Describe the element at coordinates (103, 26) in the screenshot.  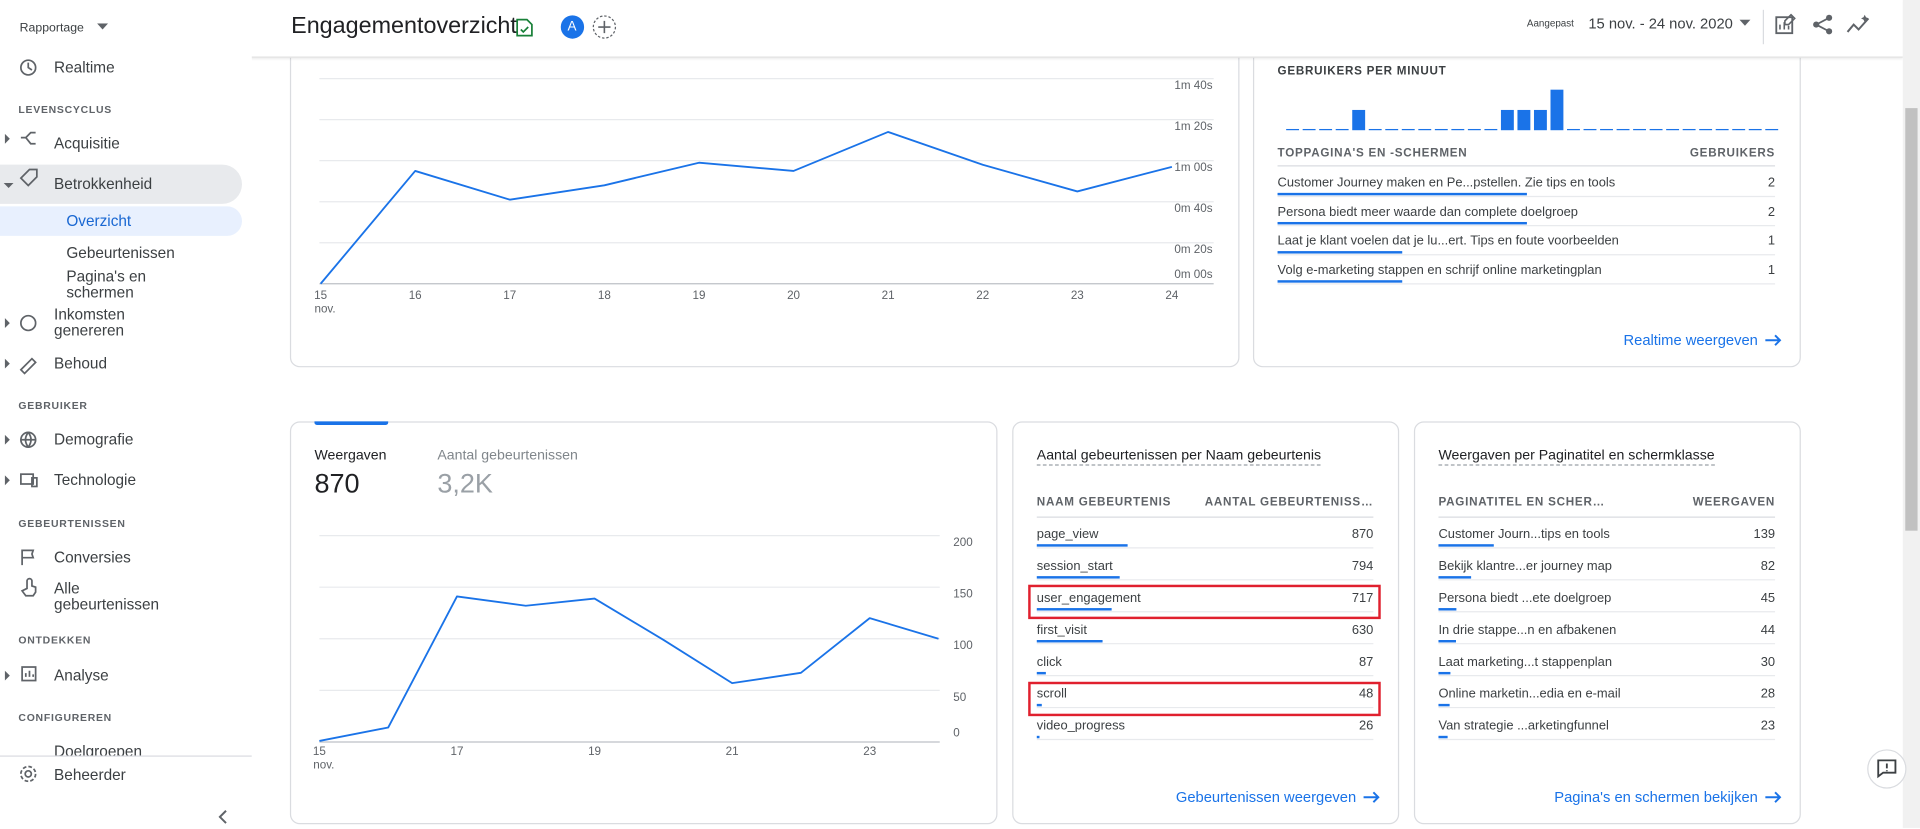
I see `dropdown-icon` at that location.